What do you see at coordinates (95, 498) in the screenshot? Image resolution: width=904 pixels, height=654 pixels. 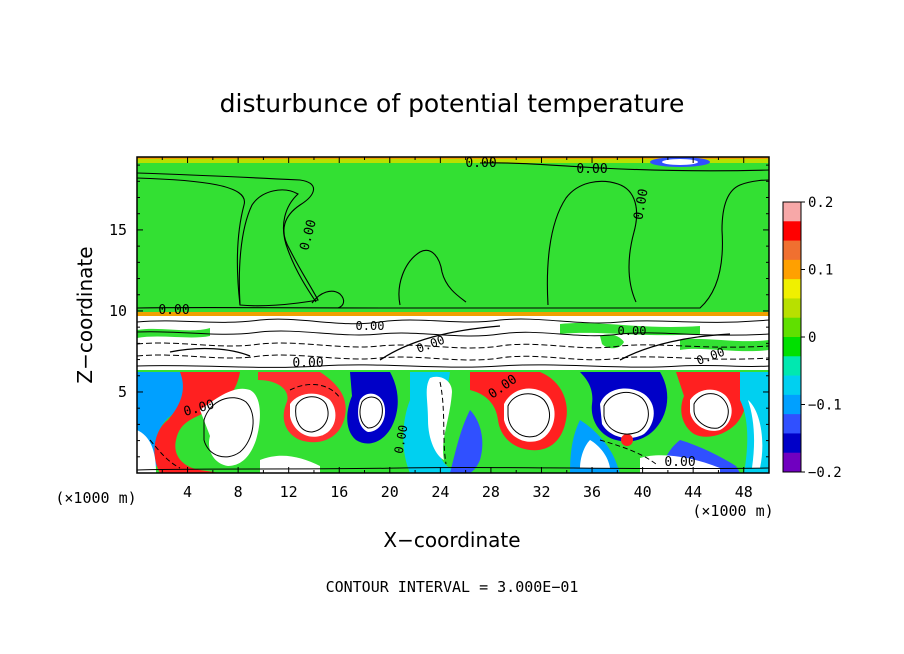 I see `x-unit-left: (×1000 m)` at bounding box center [95, 498].